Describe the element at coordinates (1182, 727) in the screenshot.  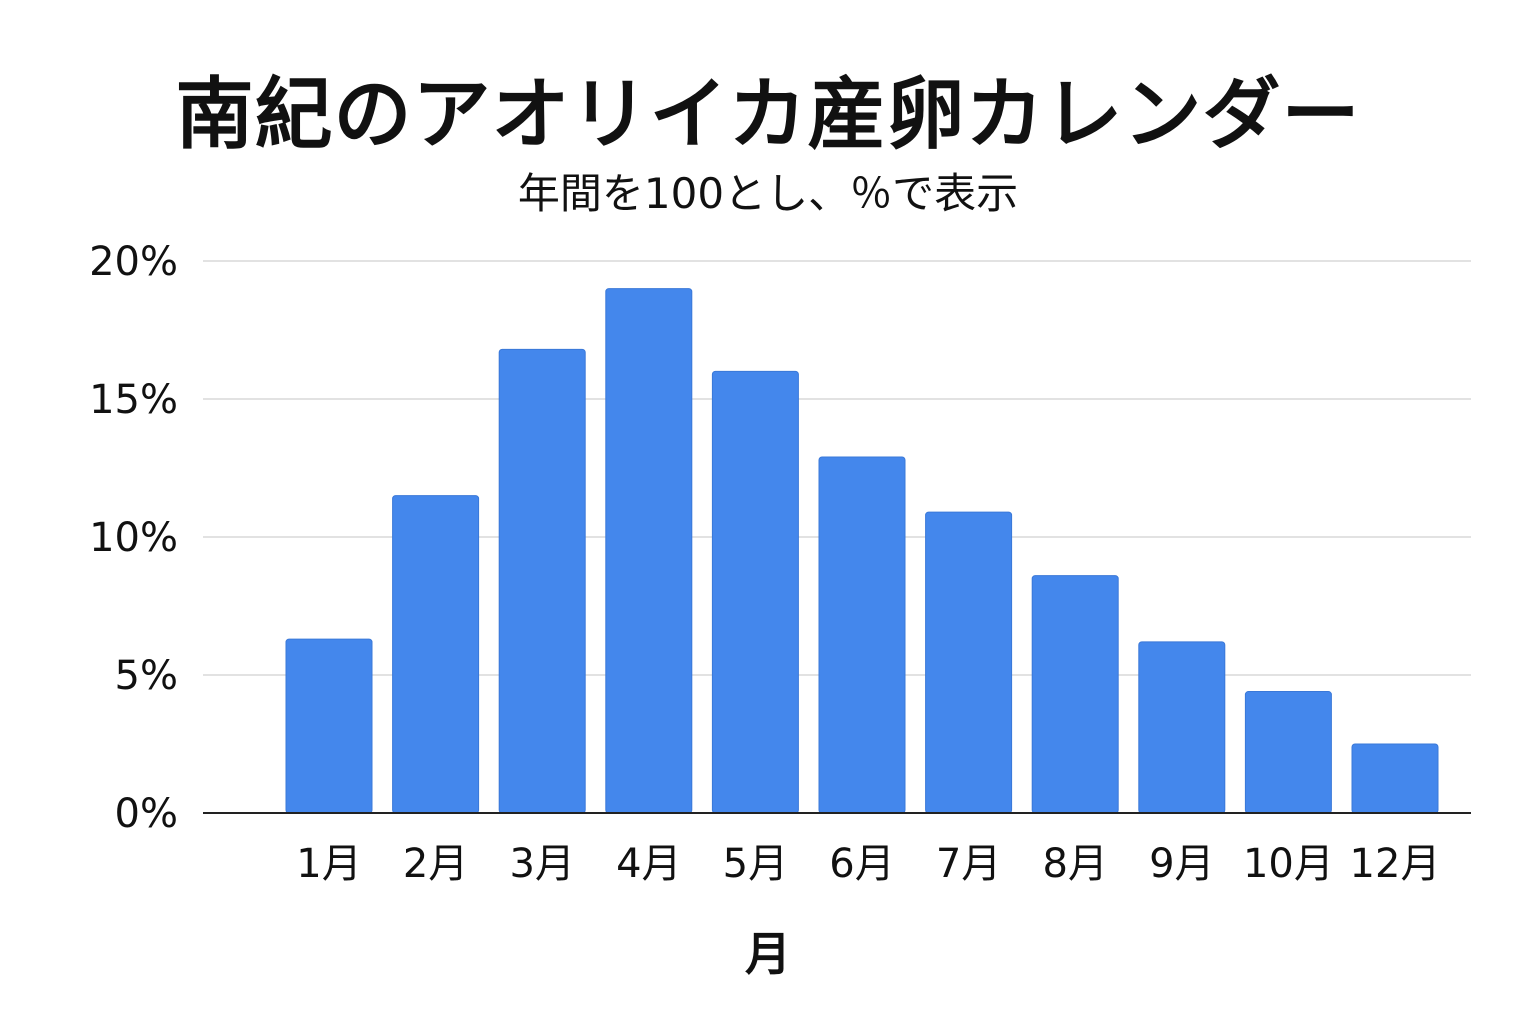
I see `bar-9月` at that location.